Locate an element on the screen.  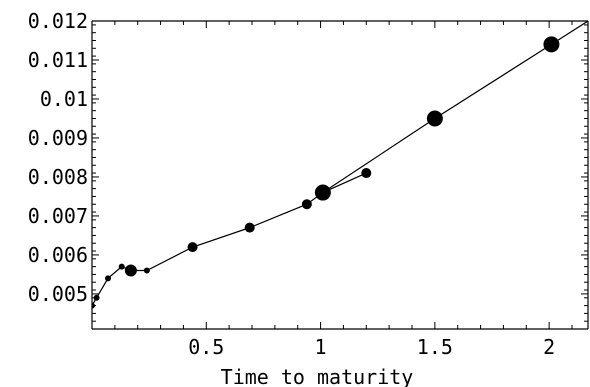
x-tick-label: 0.5 is located at coordinates (206, 347).